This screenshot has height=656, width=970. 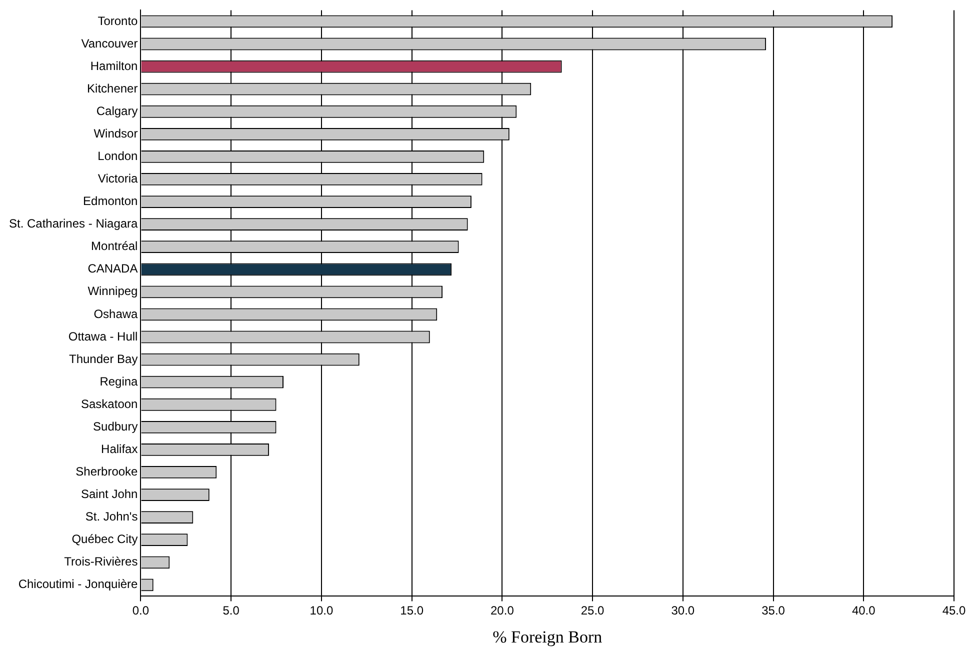 I want to click on y-tick-label: Regina, so click(x=119, y=381).